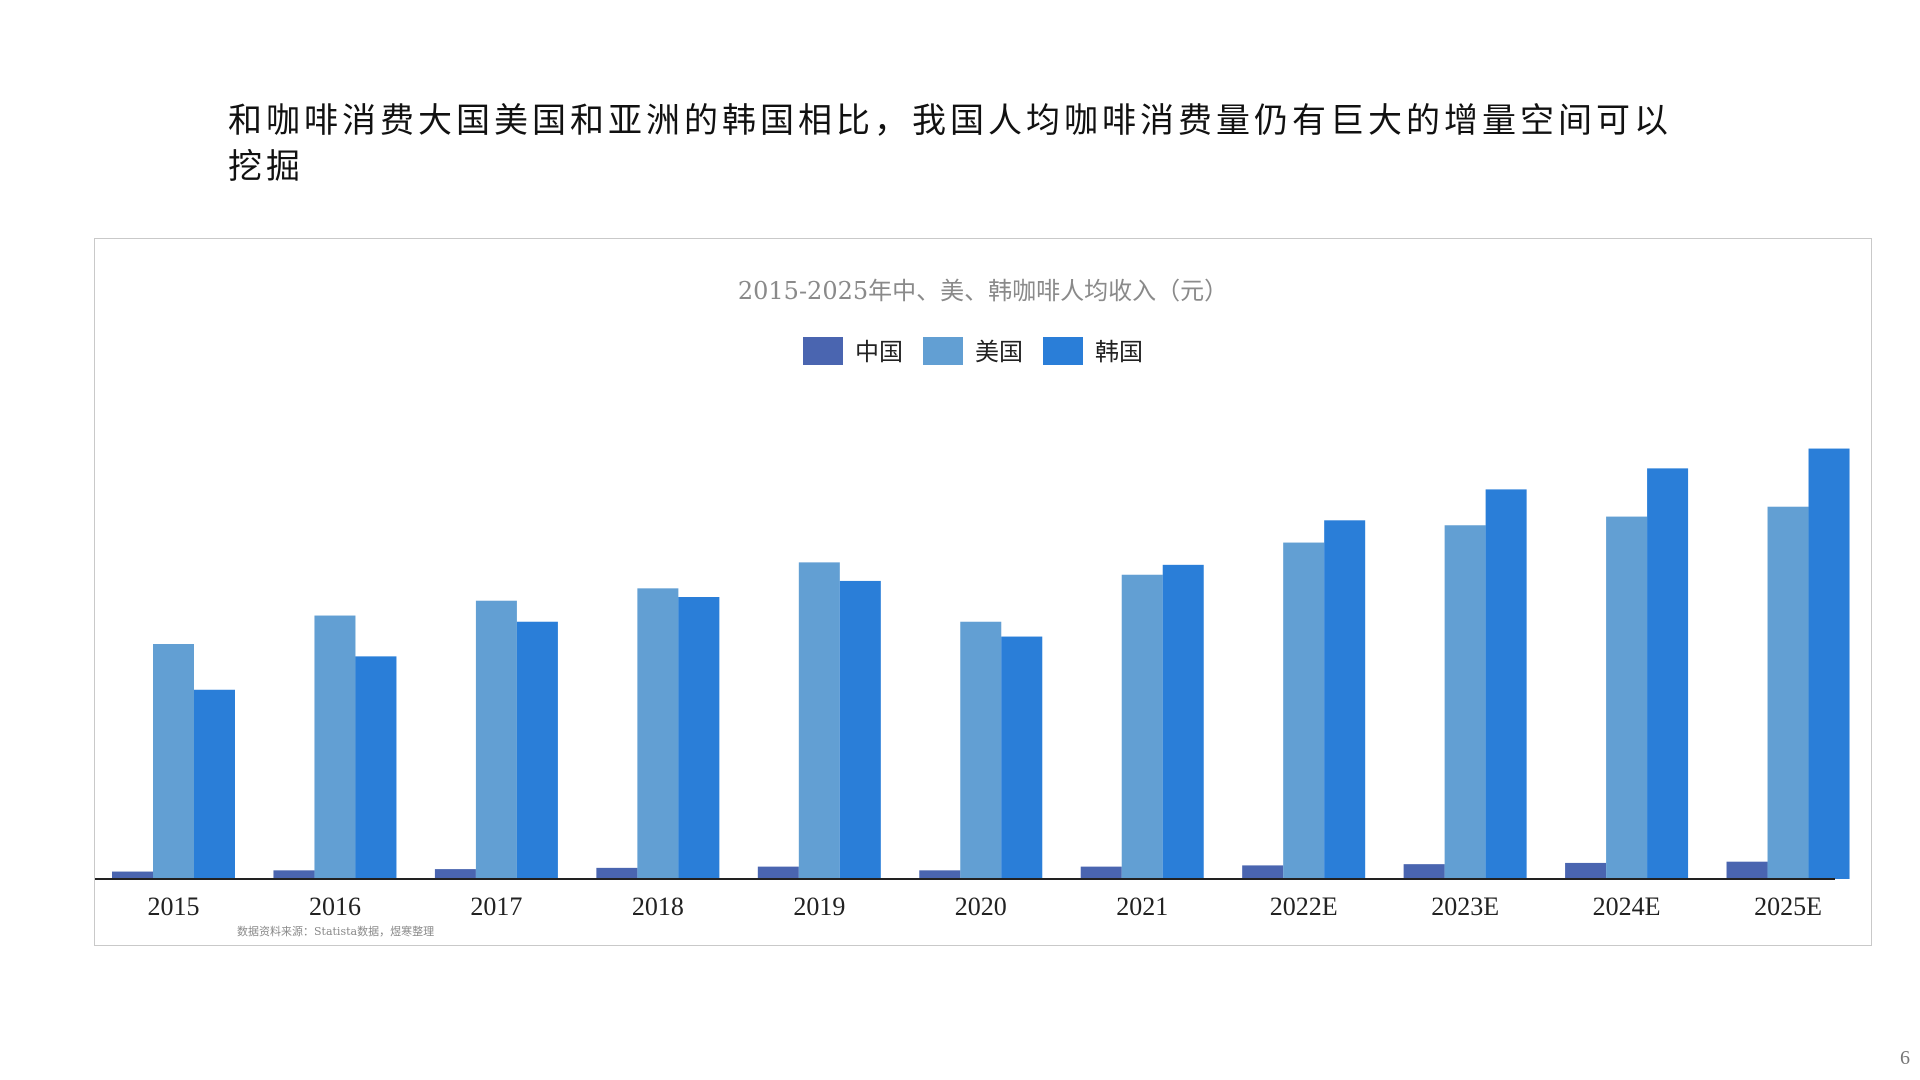 The height and width of the screenshot is (1080, 1920). What do you see at coordinates (174, 906) in the screenshot?
I see `x-tick-label-2015: 2015` at bounding box center [174, 906].